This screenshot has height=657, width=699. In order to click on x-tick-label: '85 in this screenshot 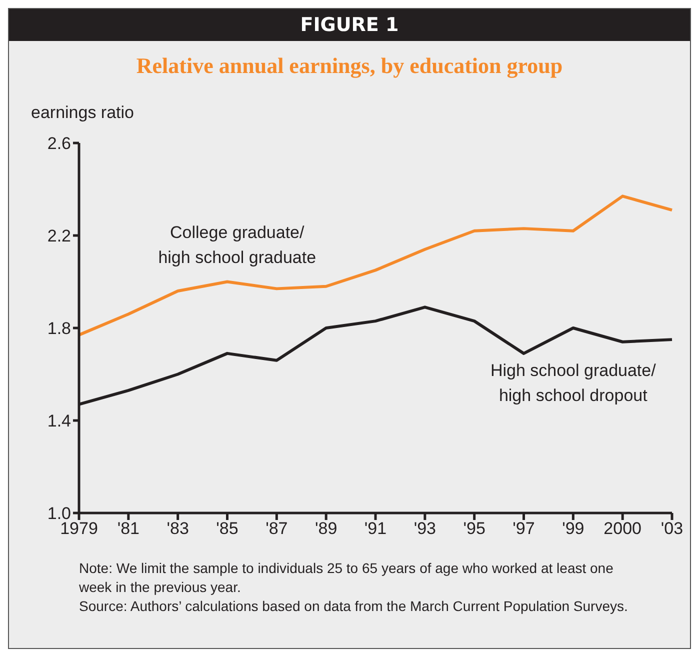, I will do `click(227, 528)`.